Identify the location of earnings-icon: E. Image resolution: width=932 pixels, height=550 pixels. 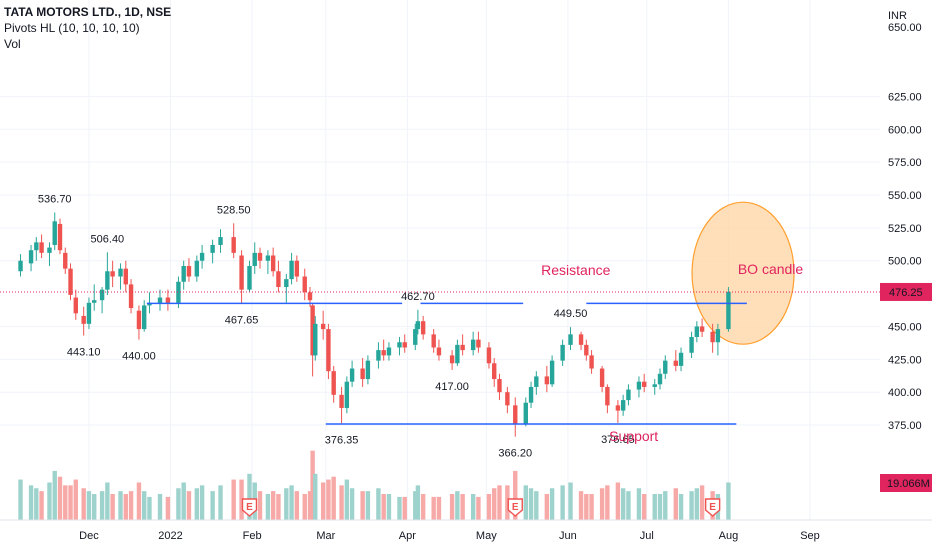
(515, 507).